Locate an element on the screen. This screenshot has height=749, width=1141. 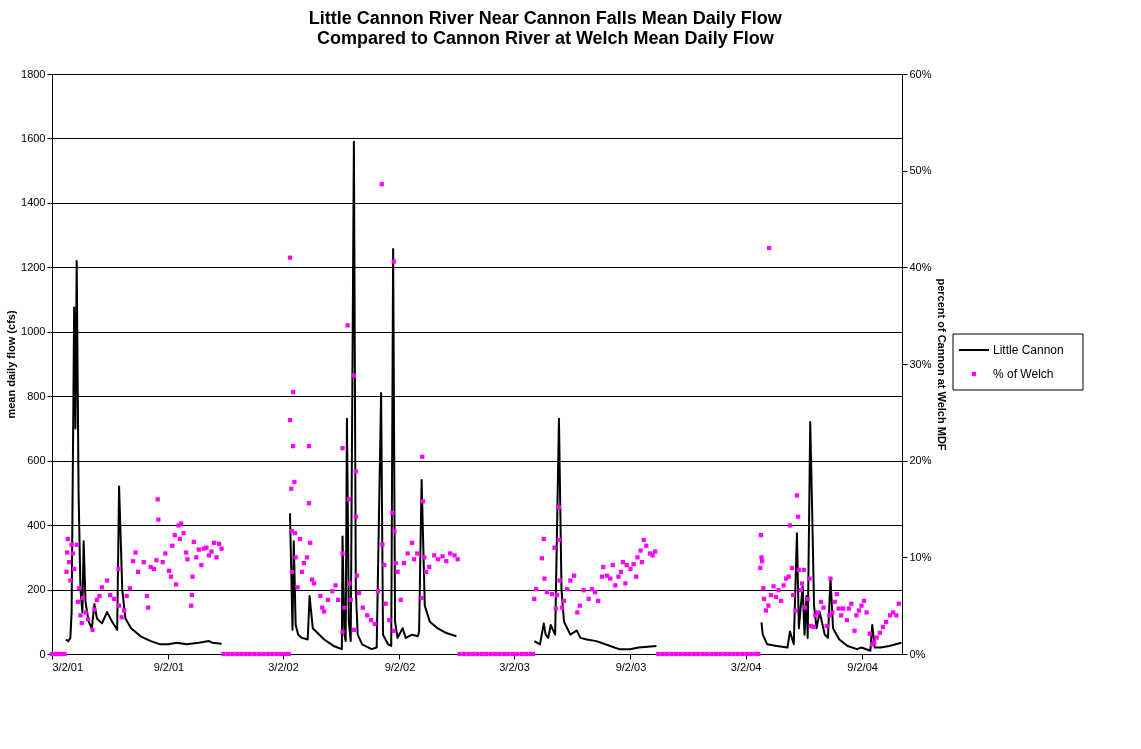
y2-tick-label: 10% is located at coordinates (920, 556).